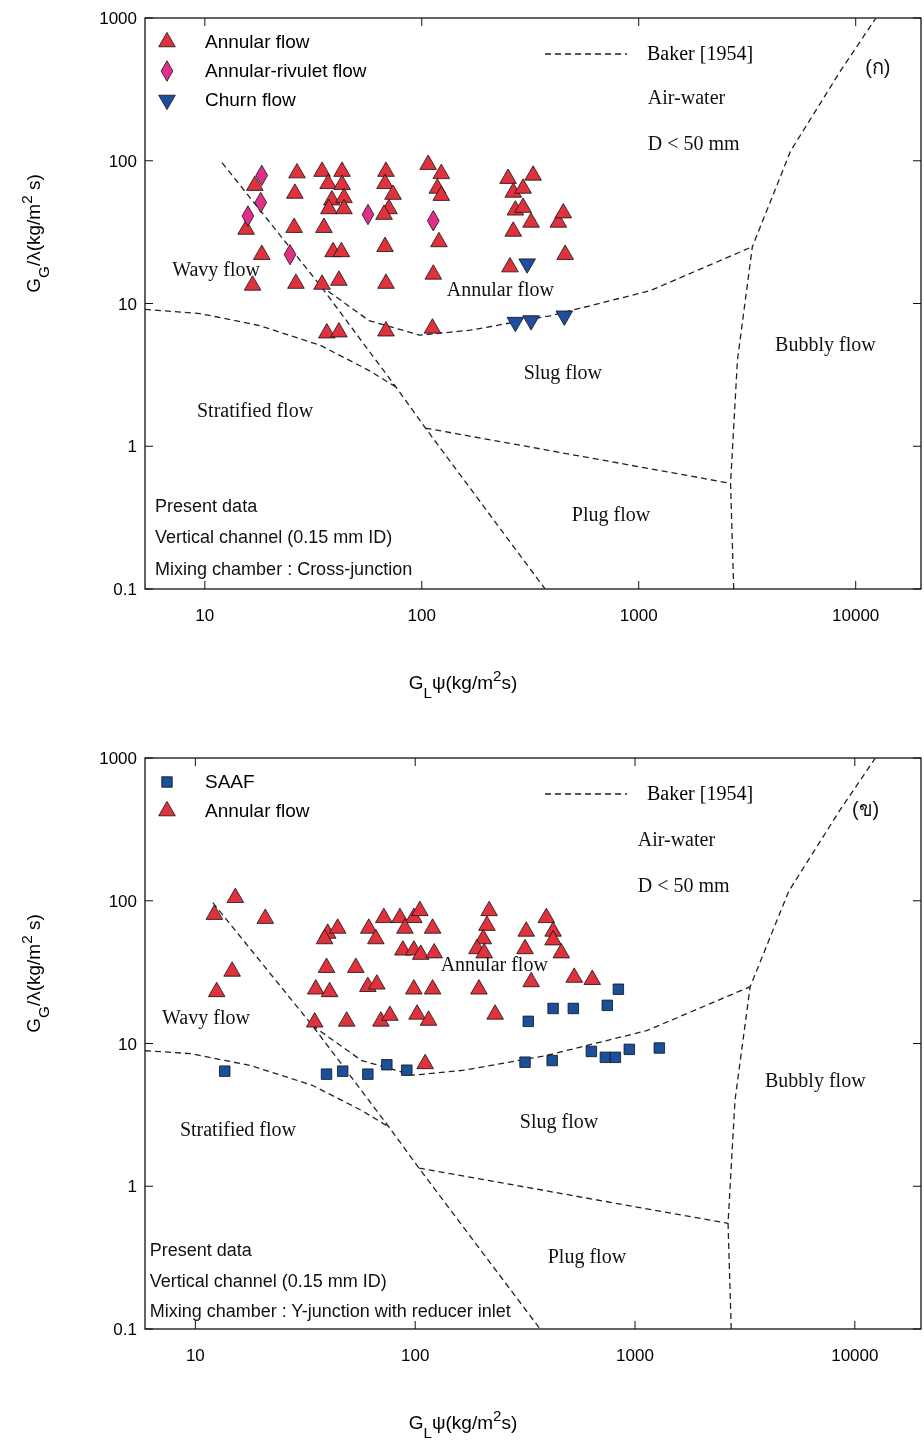 This screenshot has width=924, height=1444. Describe the element at coordinates (284, 569) in the screenshot. I see `annotation: Mixing chamber : Cross-junction` at that location.